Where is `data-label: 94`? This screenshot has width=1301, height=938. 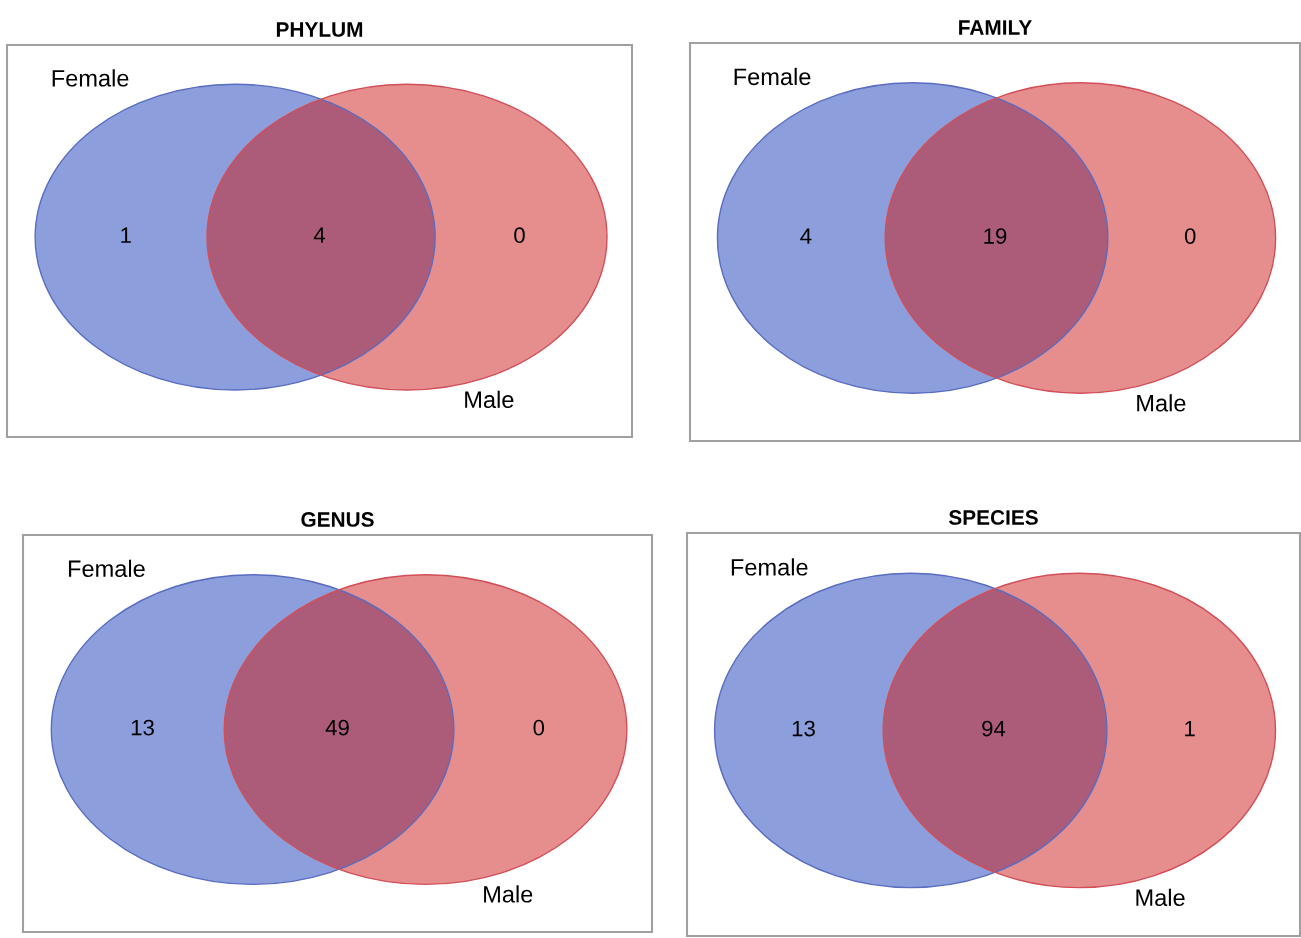 data-label: 94 is located at coordinates (994, 728).